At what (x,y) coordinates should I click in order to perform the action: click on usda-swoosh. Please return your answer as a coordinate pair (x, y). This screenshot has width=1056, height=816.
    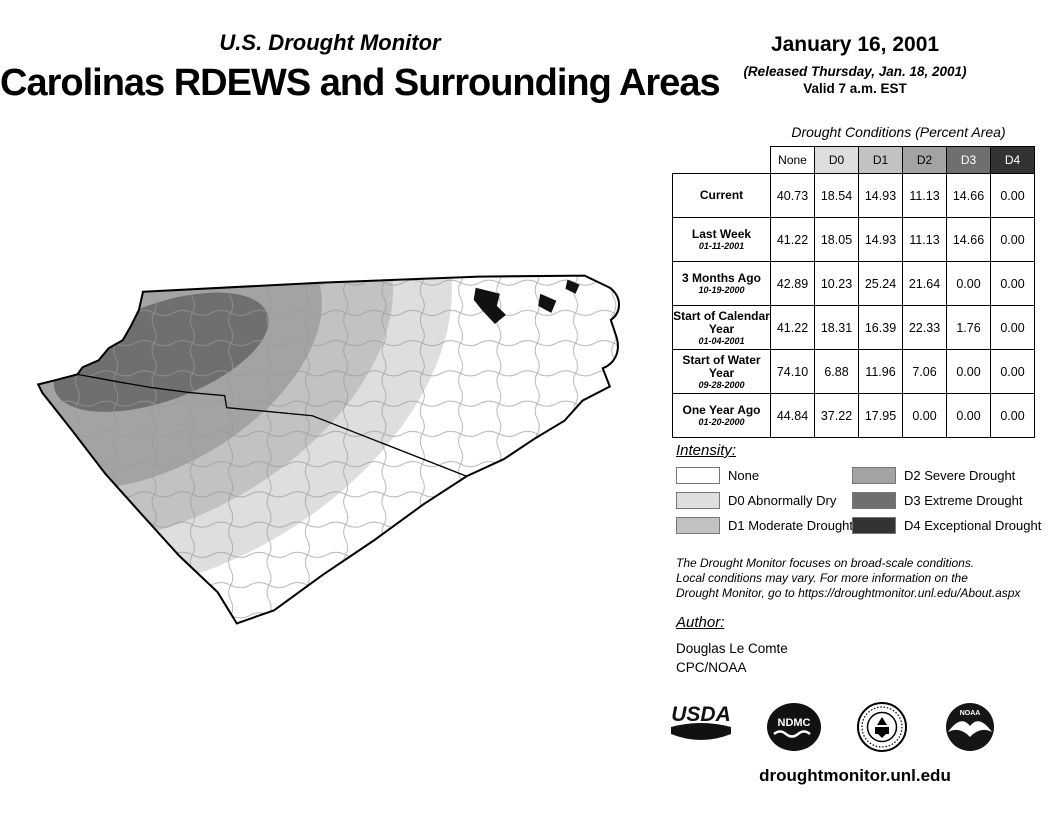
    Looking at the image, I should click on (701, 731).